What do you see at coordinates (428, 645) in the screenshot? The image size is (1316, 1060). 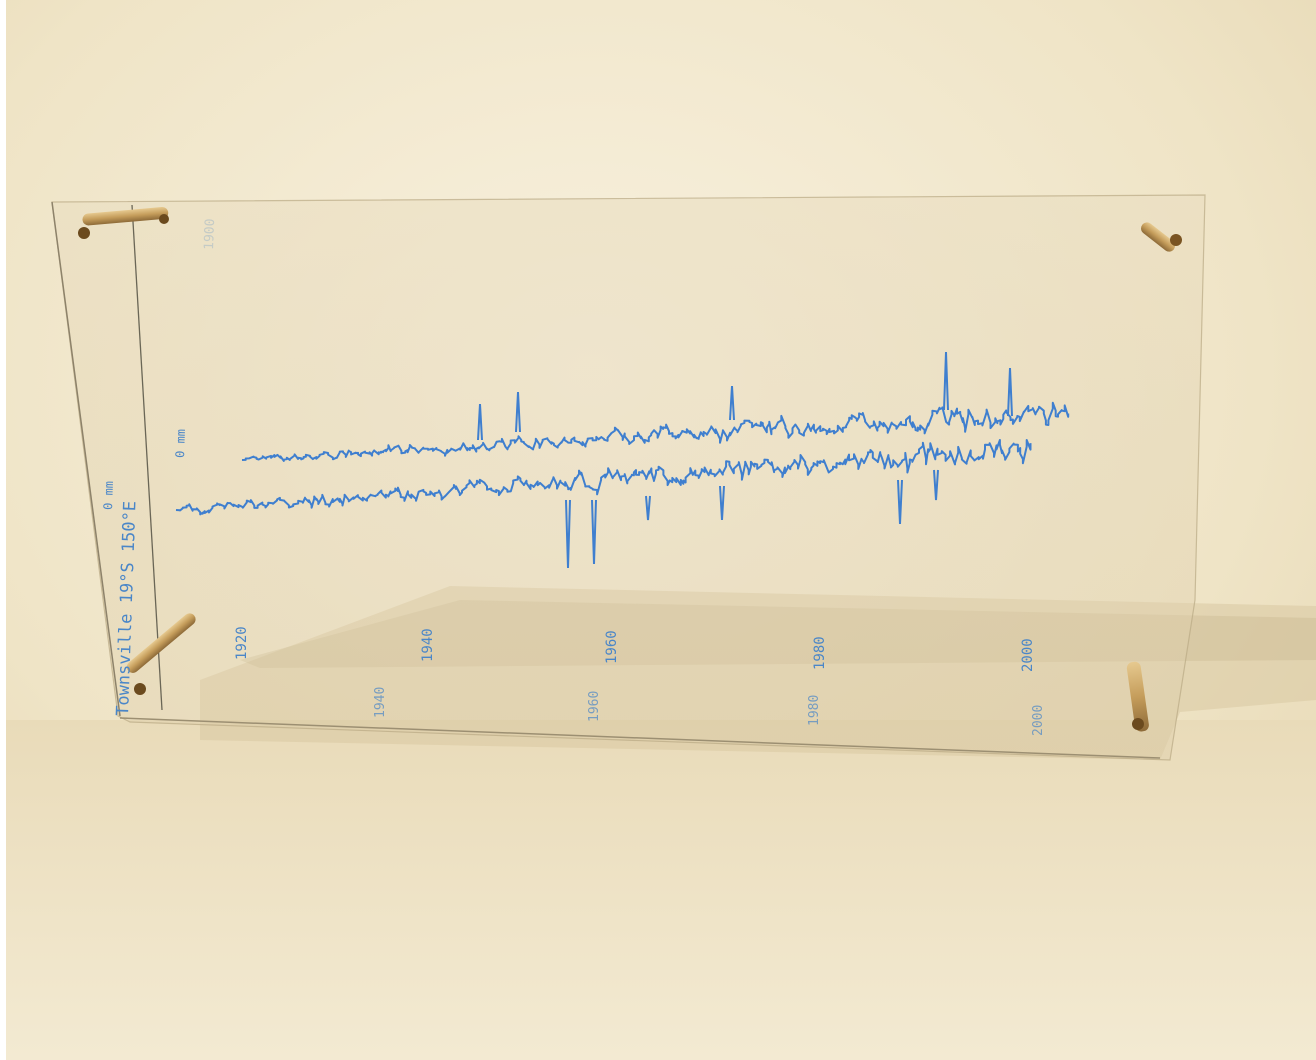 I see `year-label-1940: 1940` at bounding box center [428, 645].